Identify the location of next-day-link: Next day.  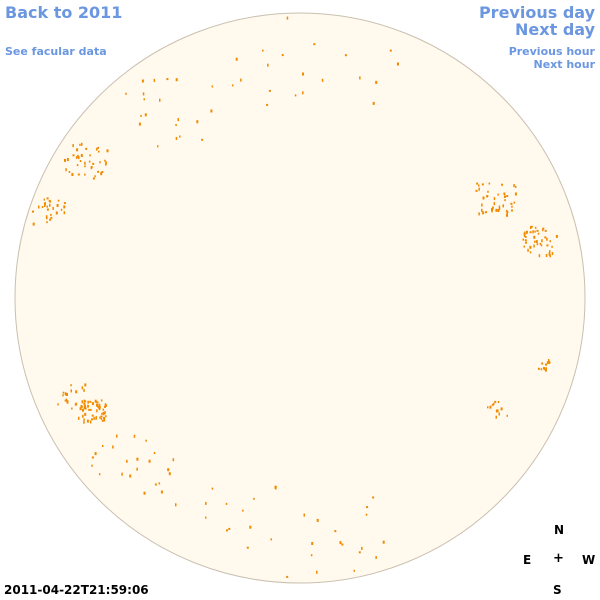
(555, 29).